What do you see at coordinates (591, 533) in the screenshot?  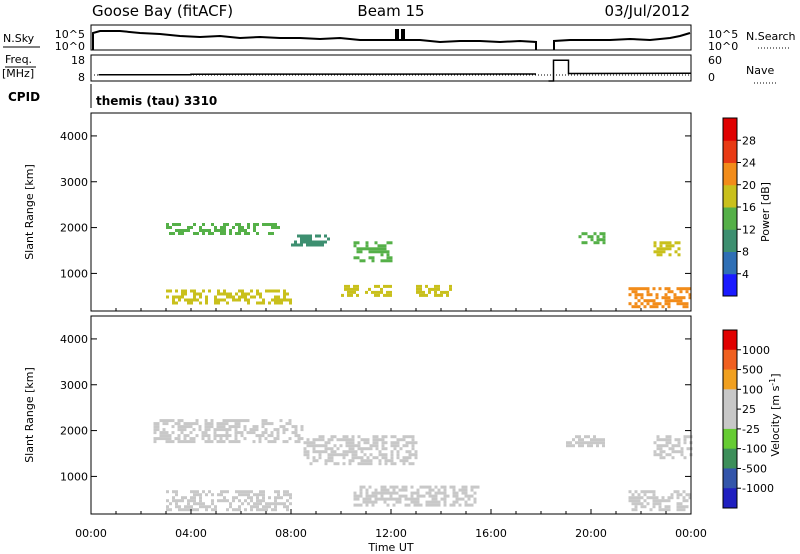 I see `time-tick-label: 20:00` at bounding box center [591, 533].